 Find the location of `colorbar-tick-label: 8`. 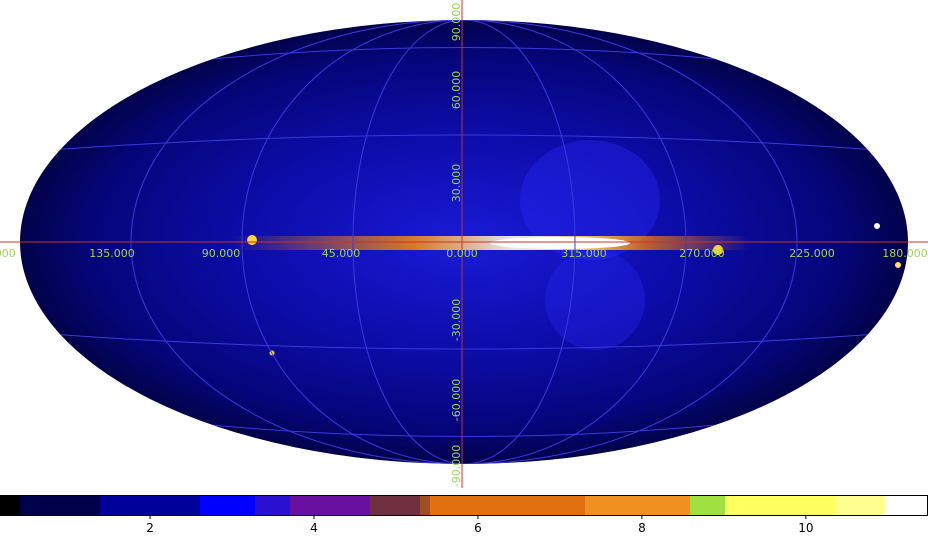

colorbar-tick-label: 8 is located at coordinates (642, 528).